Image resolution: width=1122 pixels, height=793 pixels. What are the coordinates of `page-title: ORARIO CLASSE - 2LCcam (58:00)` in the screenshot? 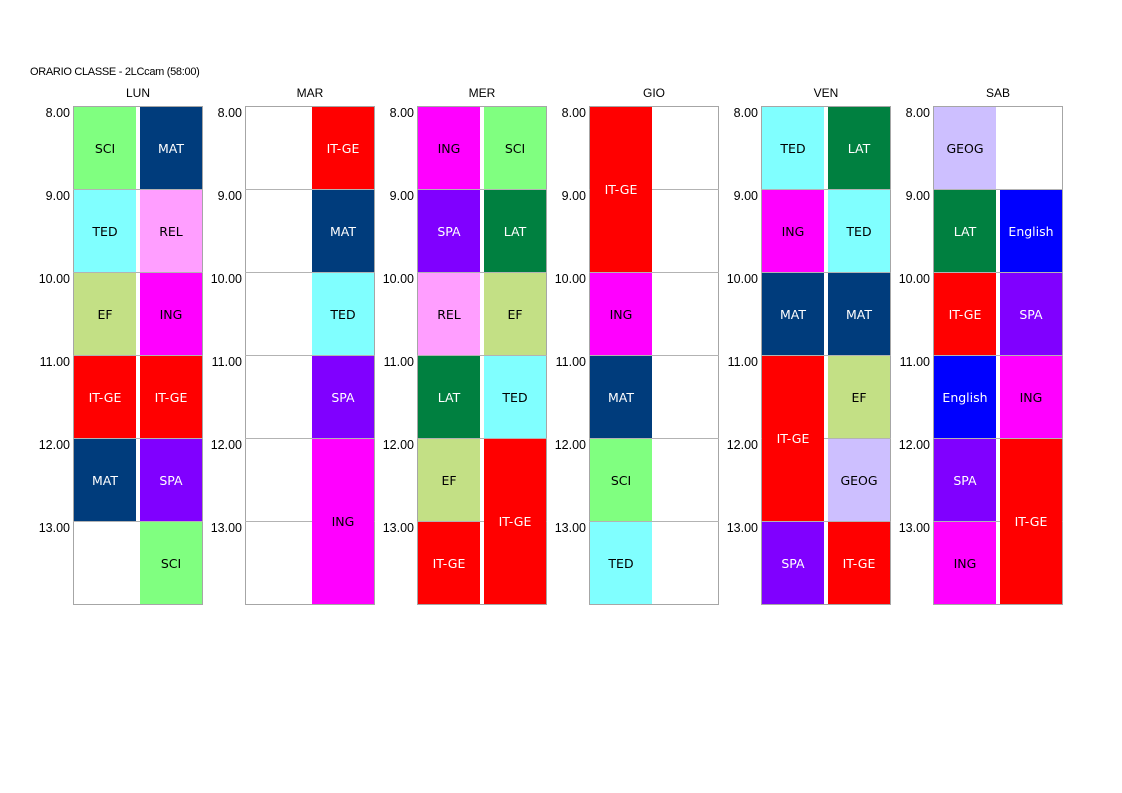 It's located at (115, 72).